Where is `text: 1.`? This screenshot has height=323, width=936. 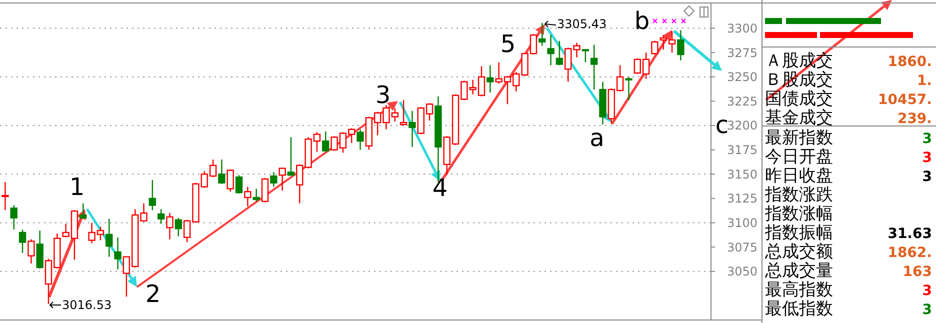
text: 1. is located at coordinates (924, 81).